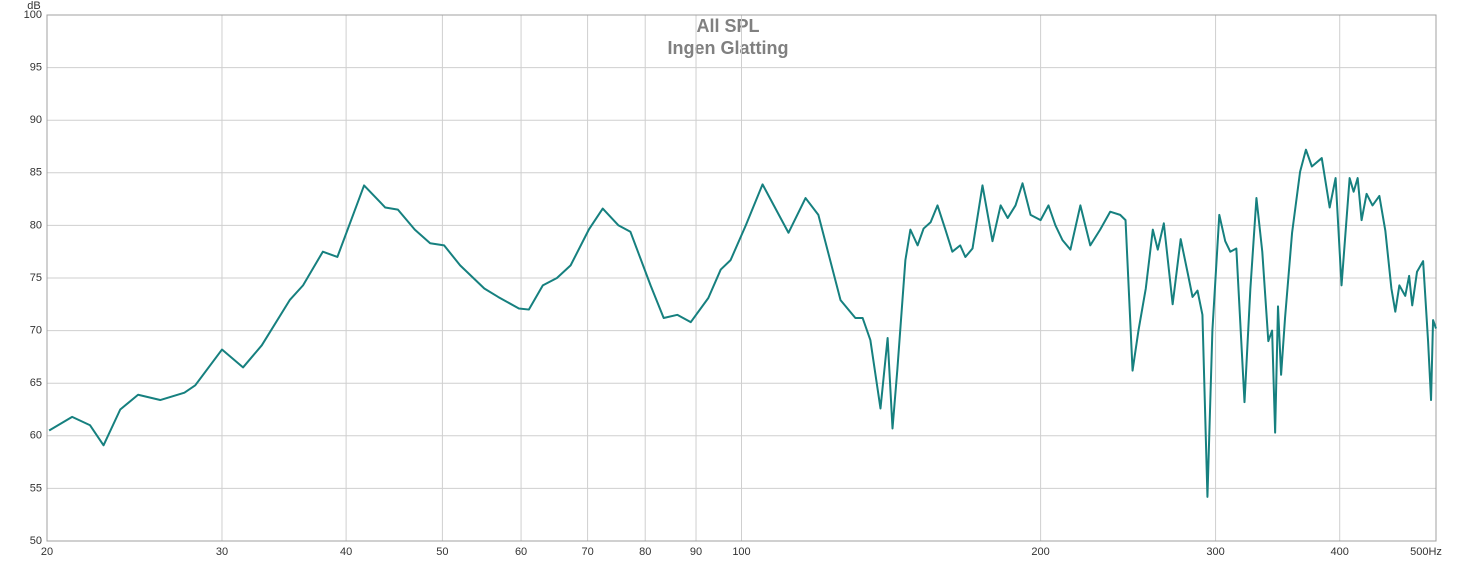  Describe the element at coordinates (36, 383) in the screenshot. I see `y-tick-label: 65` at that location.